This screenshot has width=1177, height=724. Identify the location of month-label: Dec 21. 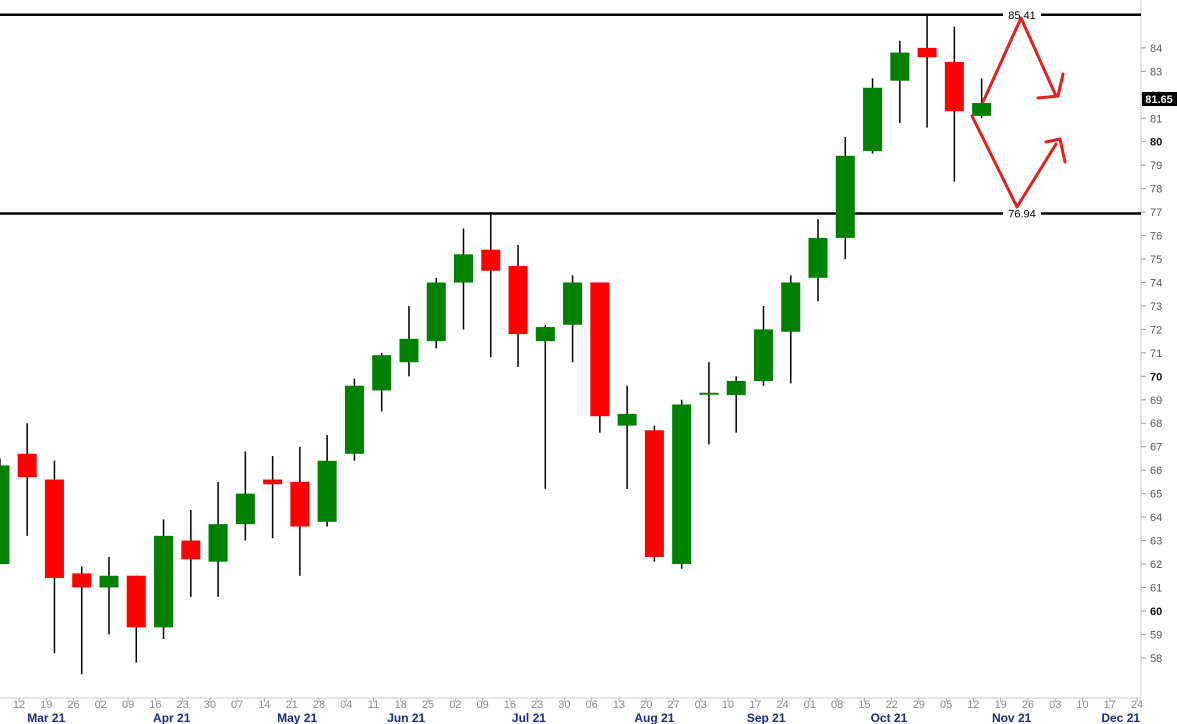
(1120, 717).